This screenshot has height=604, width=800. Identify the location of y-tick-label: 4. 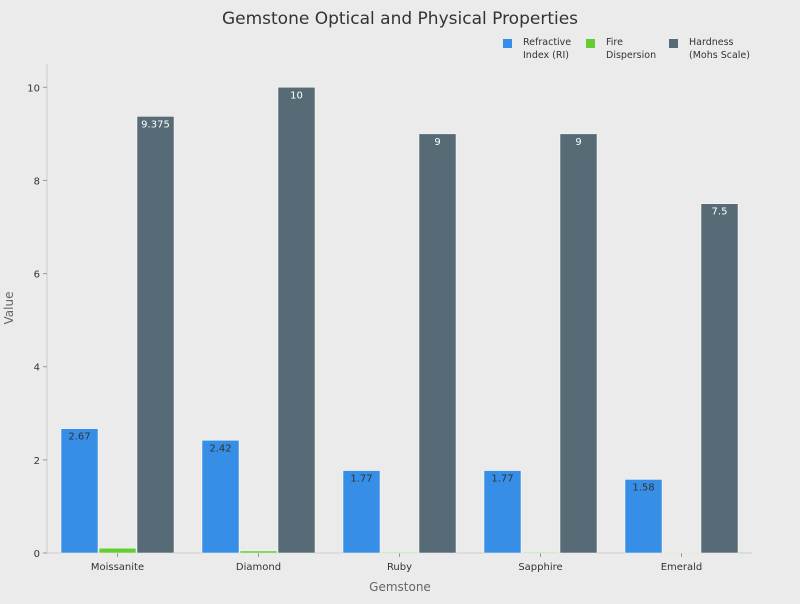
(37, 368).